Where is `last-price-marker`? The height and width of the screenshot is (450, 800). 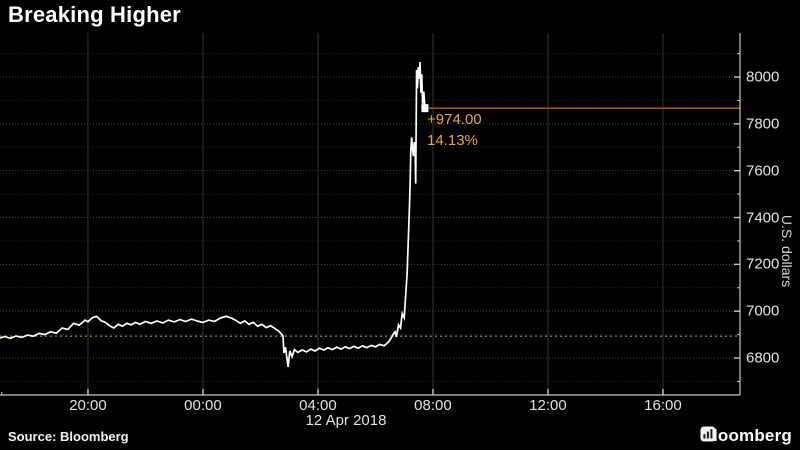
last-price-marker is located at coordinates (425, 108).